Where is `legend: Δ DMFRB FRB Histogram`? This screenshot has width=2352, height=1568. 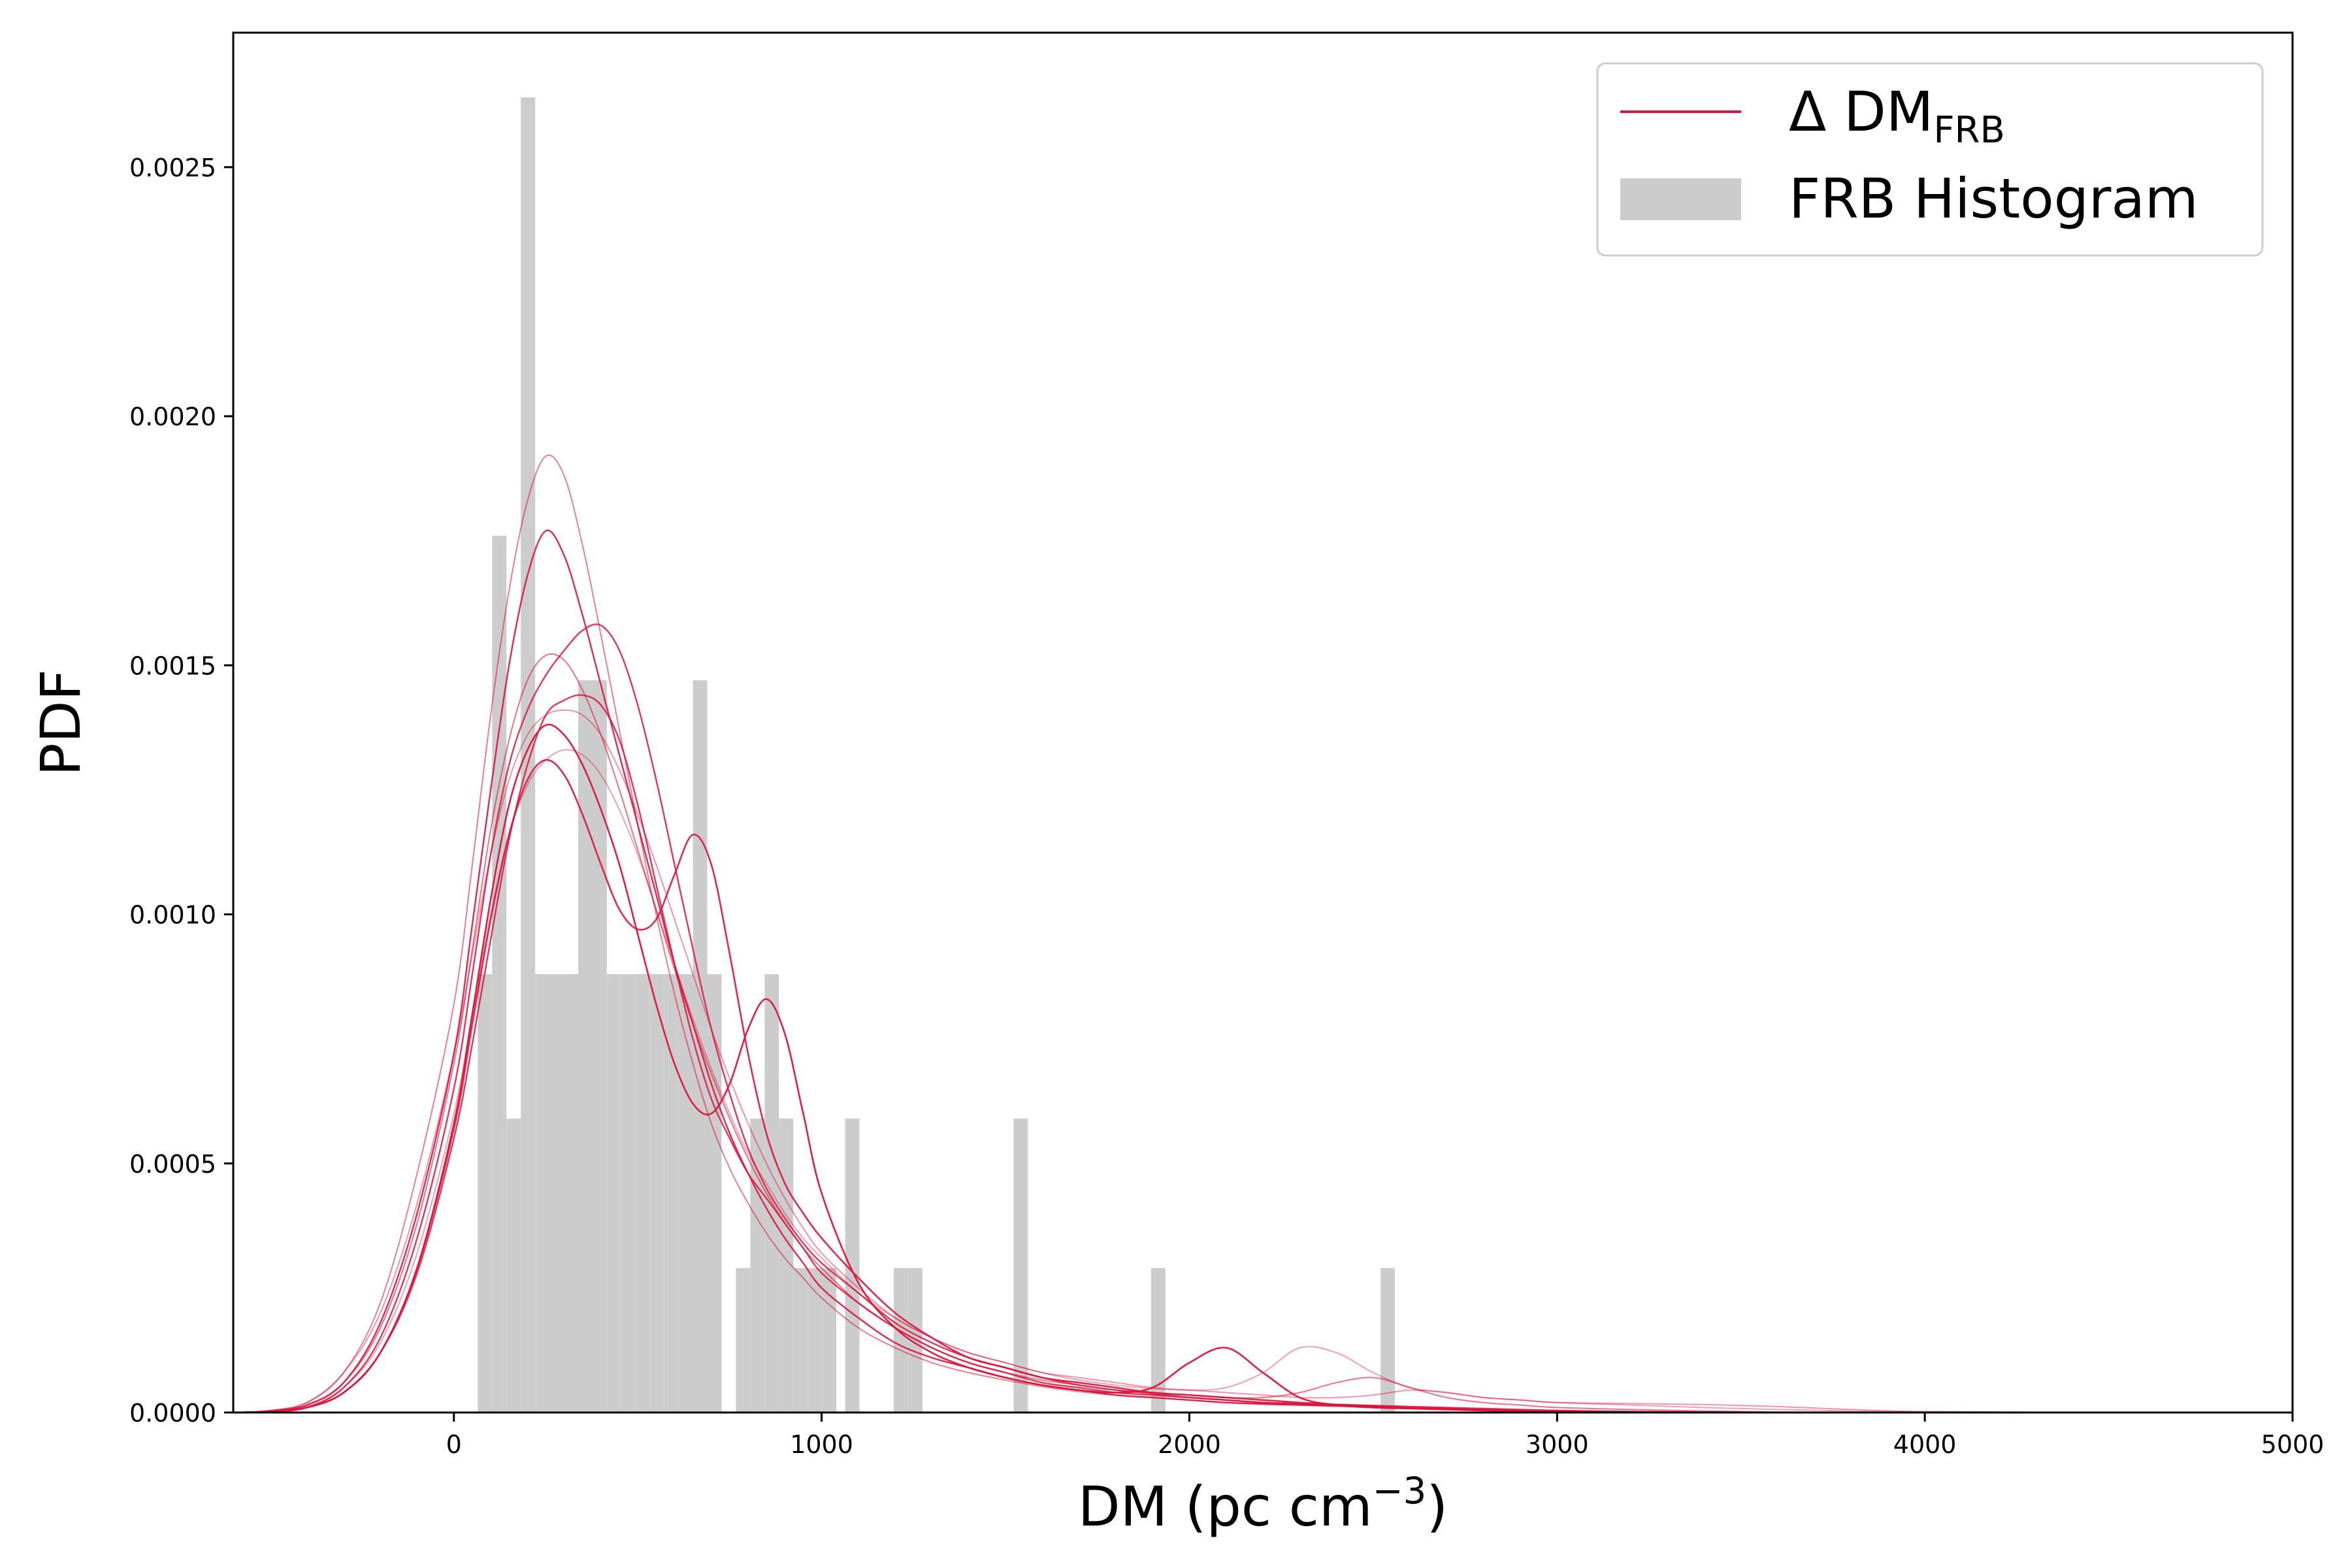
legend: Δ DMFRB FRB Histogram is located at coordinates (1930, 159).